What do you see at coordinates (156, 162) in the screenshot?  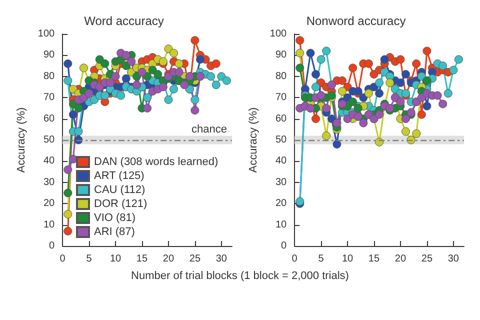 I see `legend-label: DAN (308 words learned)` at bounding box center [156, 162].